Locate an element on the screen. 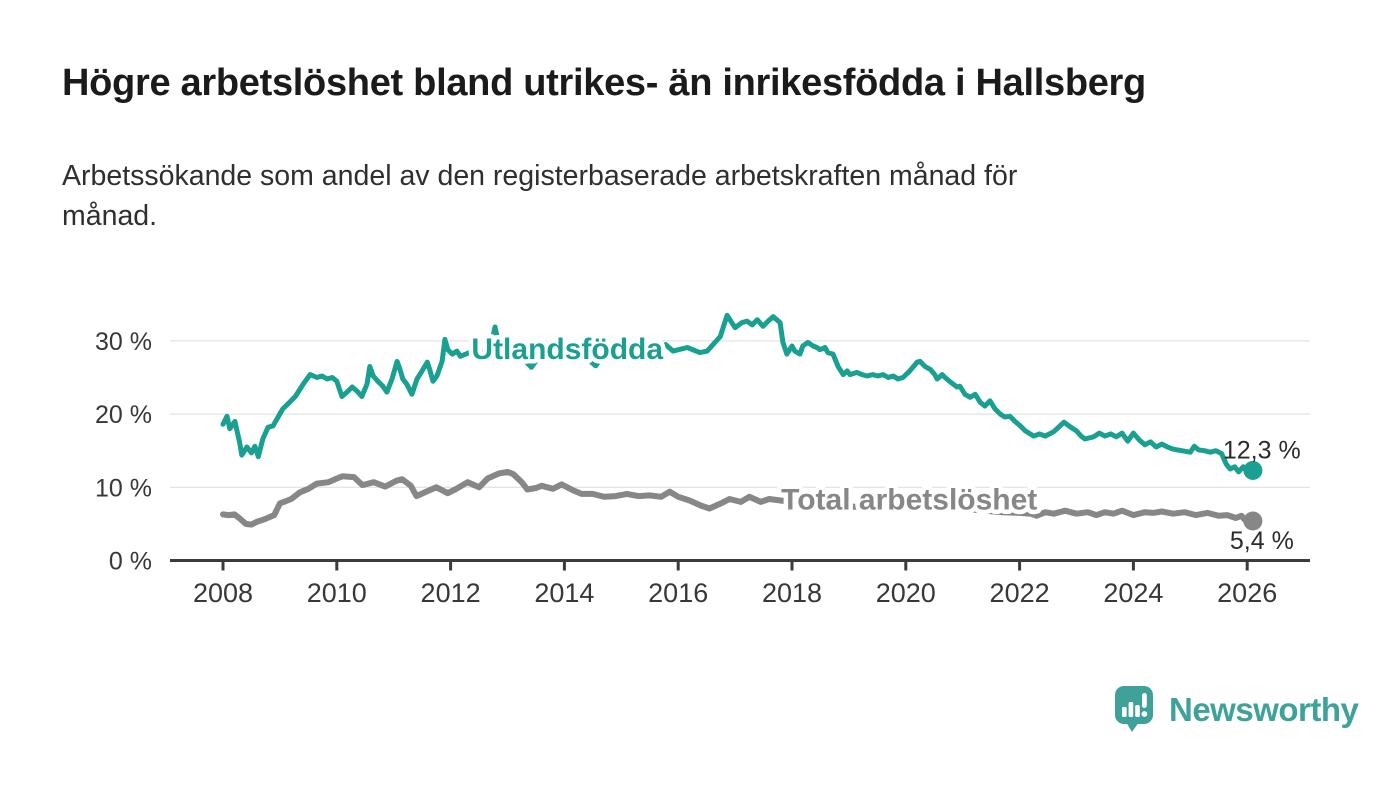 The width and height of the screenshot is (1400, 794). logo-exclamation-icon is located at coordinates (1144, 700).